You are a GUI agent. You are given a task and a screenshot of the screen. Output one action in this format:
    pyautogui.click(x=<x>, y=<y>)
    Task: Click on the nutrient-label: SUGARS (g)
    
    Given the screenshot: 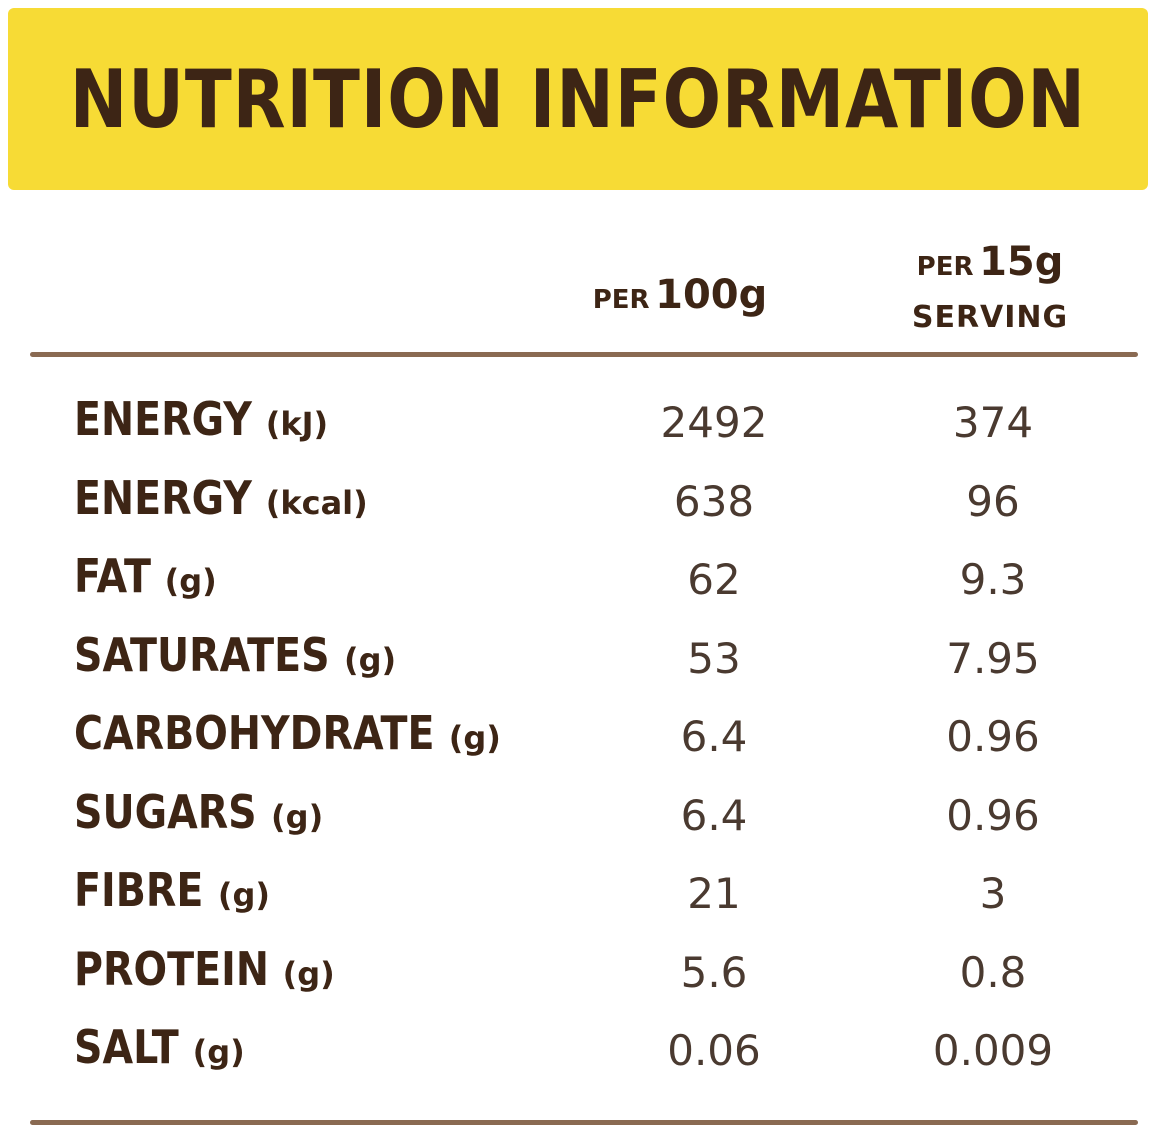 What is the action you would take?
    pyautogui.click(x=198, y=812)
    